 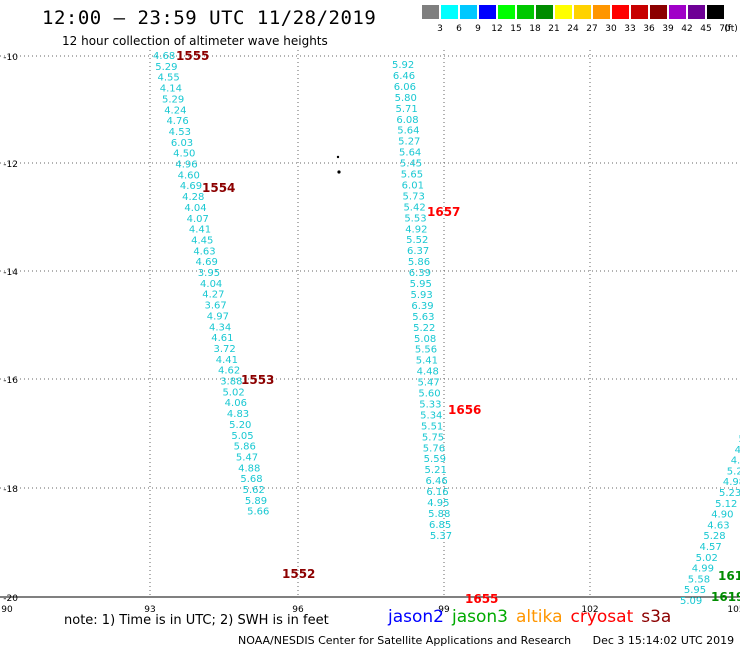 I want to click on island-dot-south, so click(x=339, y=172).